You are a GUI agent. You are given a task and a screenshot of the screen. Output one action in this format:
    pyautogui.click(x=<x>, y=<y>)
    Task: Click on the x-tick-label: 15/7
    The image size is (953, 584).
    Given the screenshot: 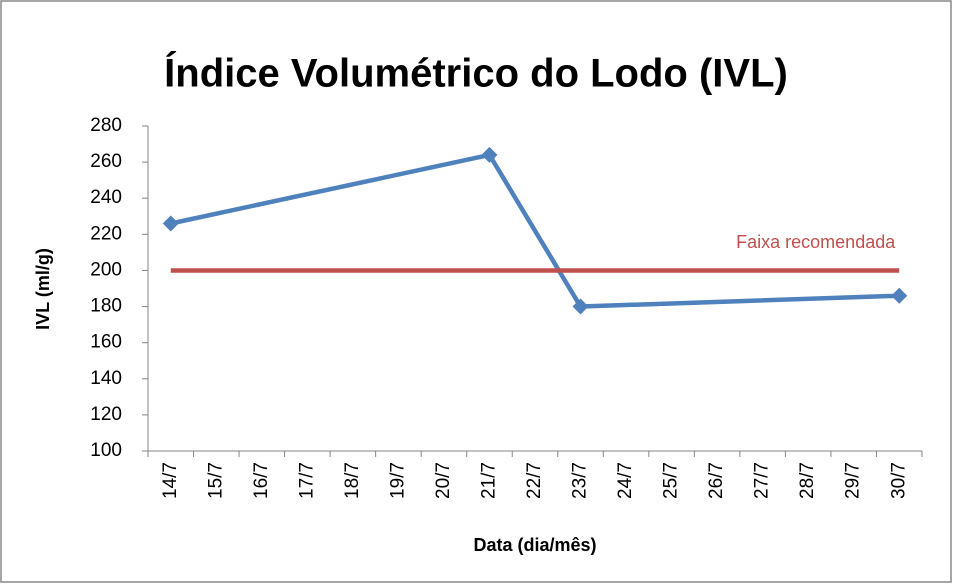 What is the action you would take?
    pyautogui.click(x=215, y=480)
    